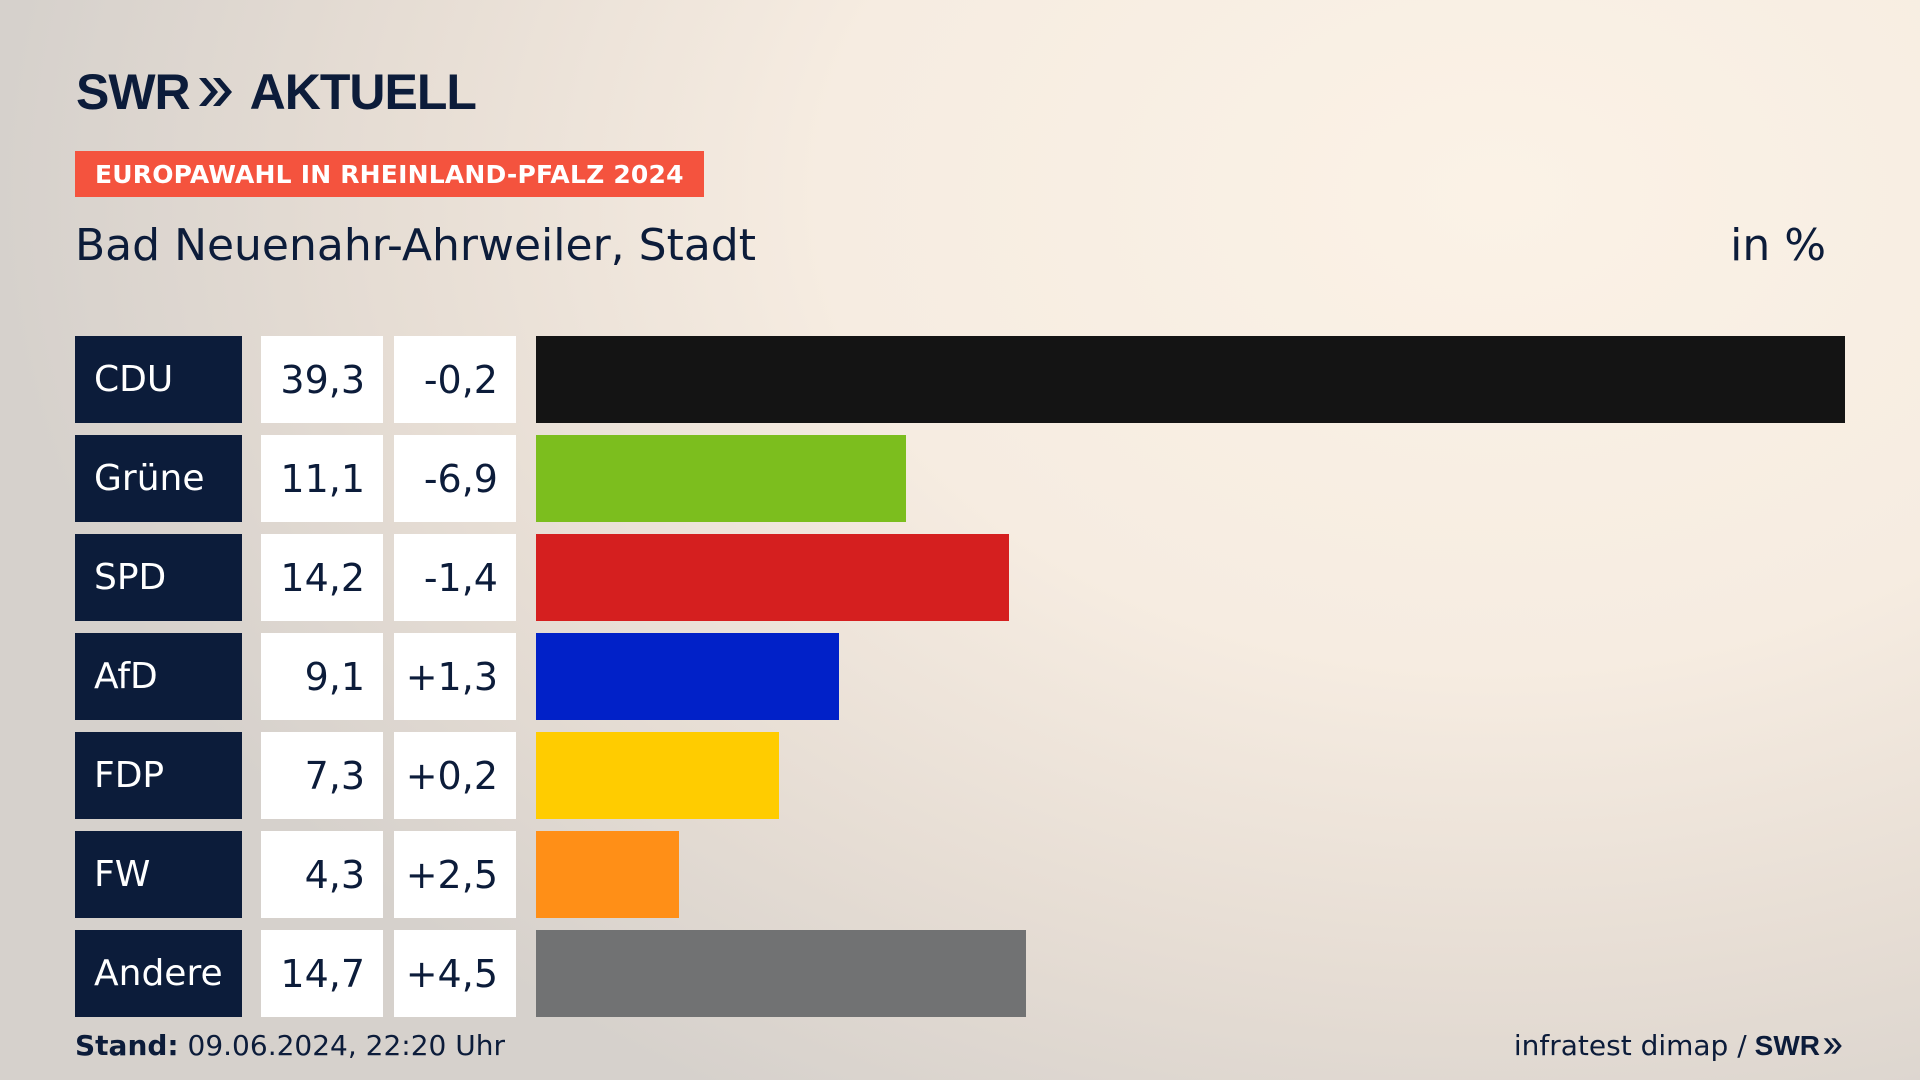  Describe the element at coordinates (1630, 1045) in the screenshot. I see `source-text: infratest dimap /` at that location.